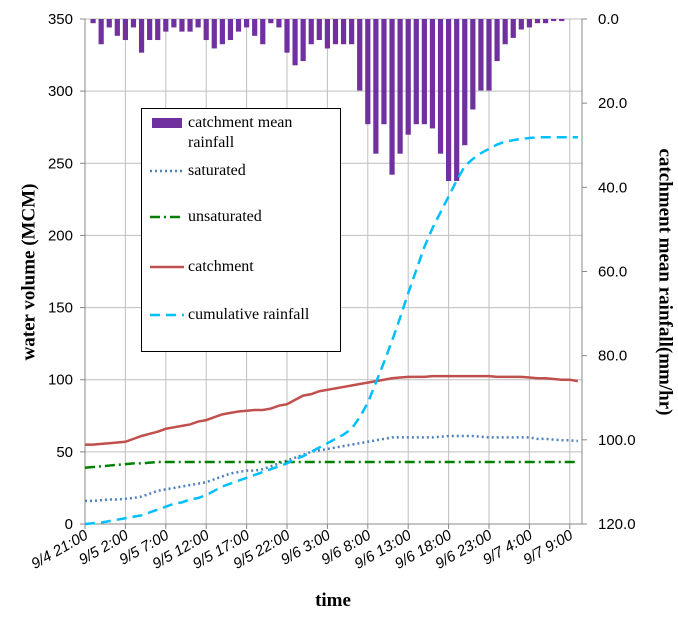  What do you see at coordinates (221, 266) in the screenshot?
I see `legend-label: catchment` at bounding box center [221, 266].